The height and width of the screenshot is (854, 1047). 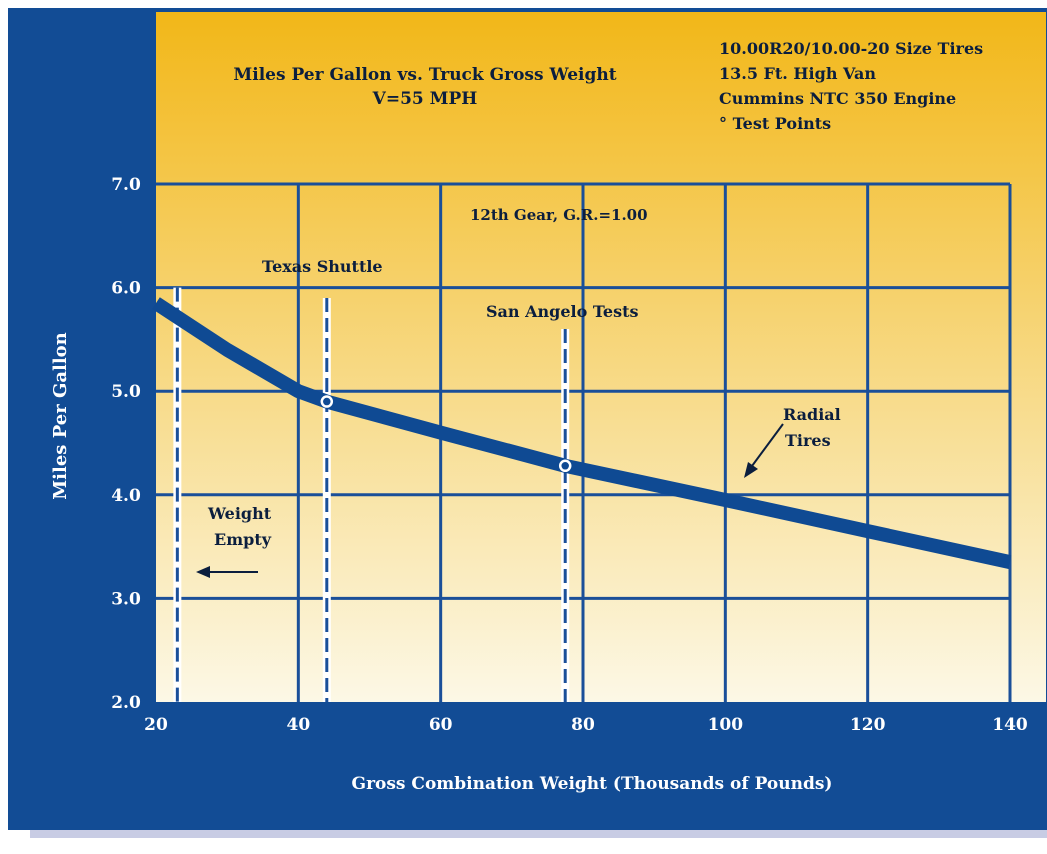 What do you see at coordinates (446, 434) in the screenshot?
I see `test-points` at bounding box center [446, 434].